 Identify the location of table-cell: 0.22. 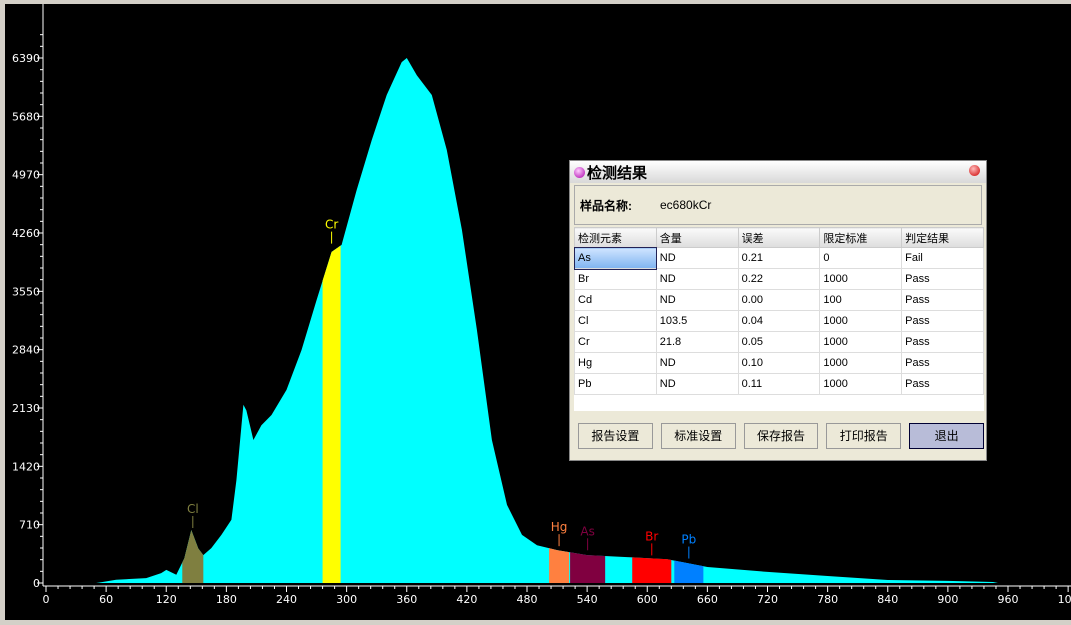
(779, 279).